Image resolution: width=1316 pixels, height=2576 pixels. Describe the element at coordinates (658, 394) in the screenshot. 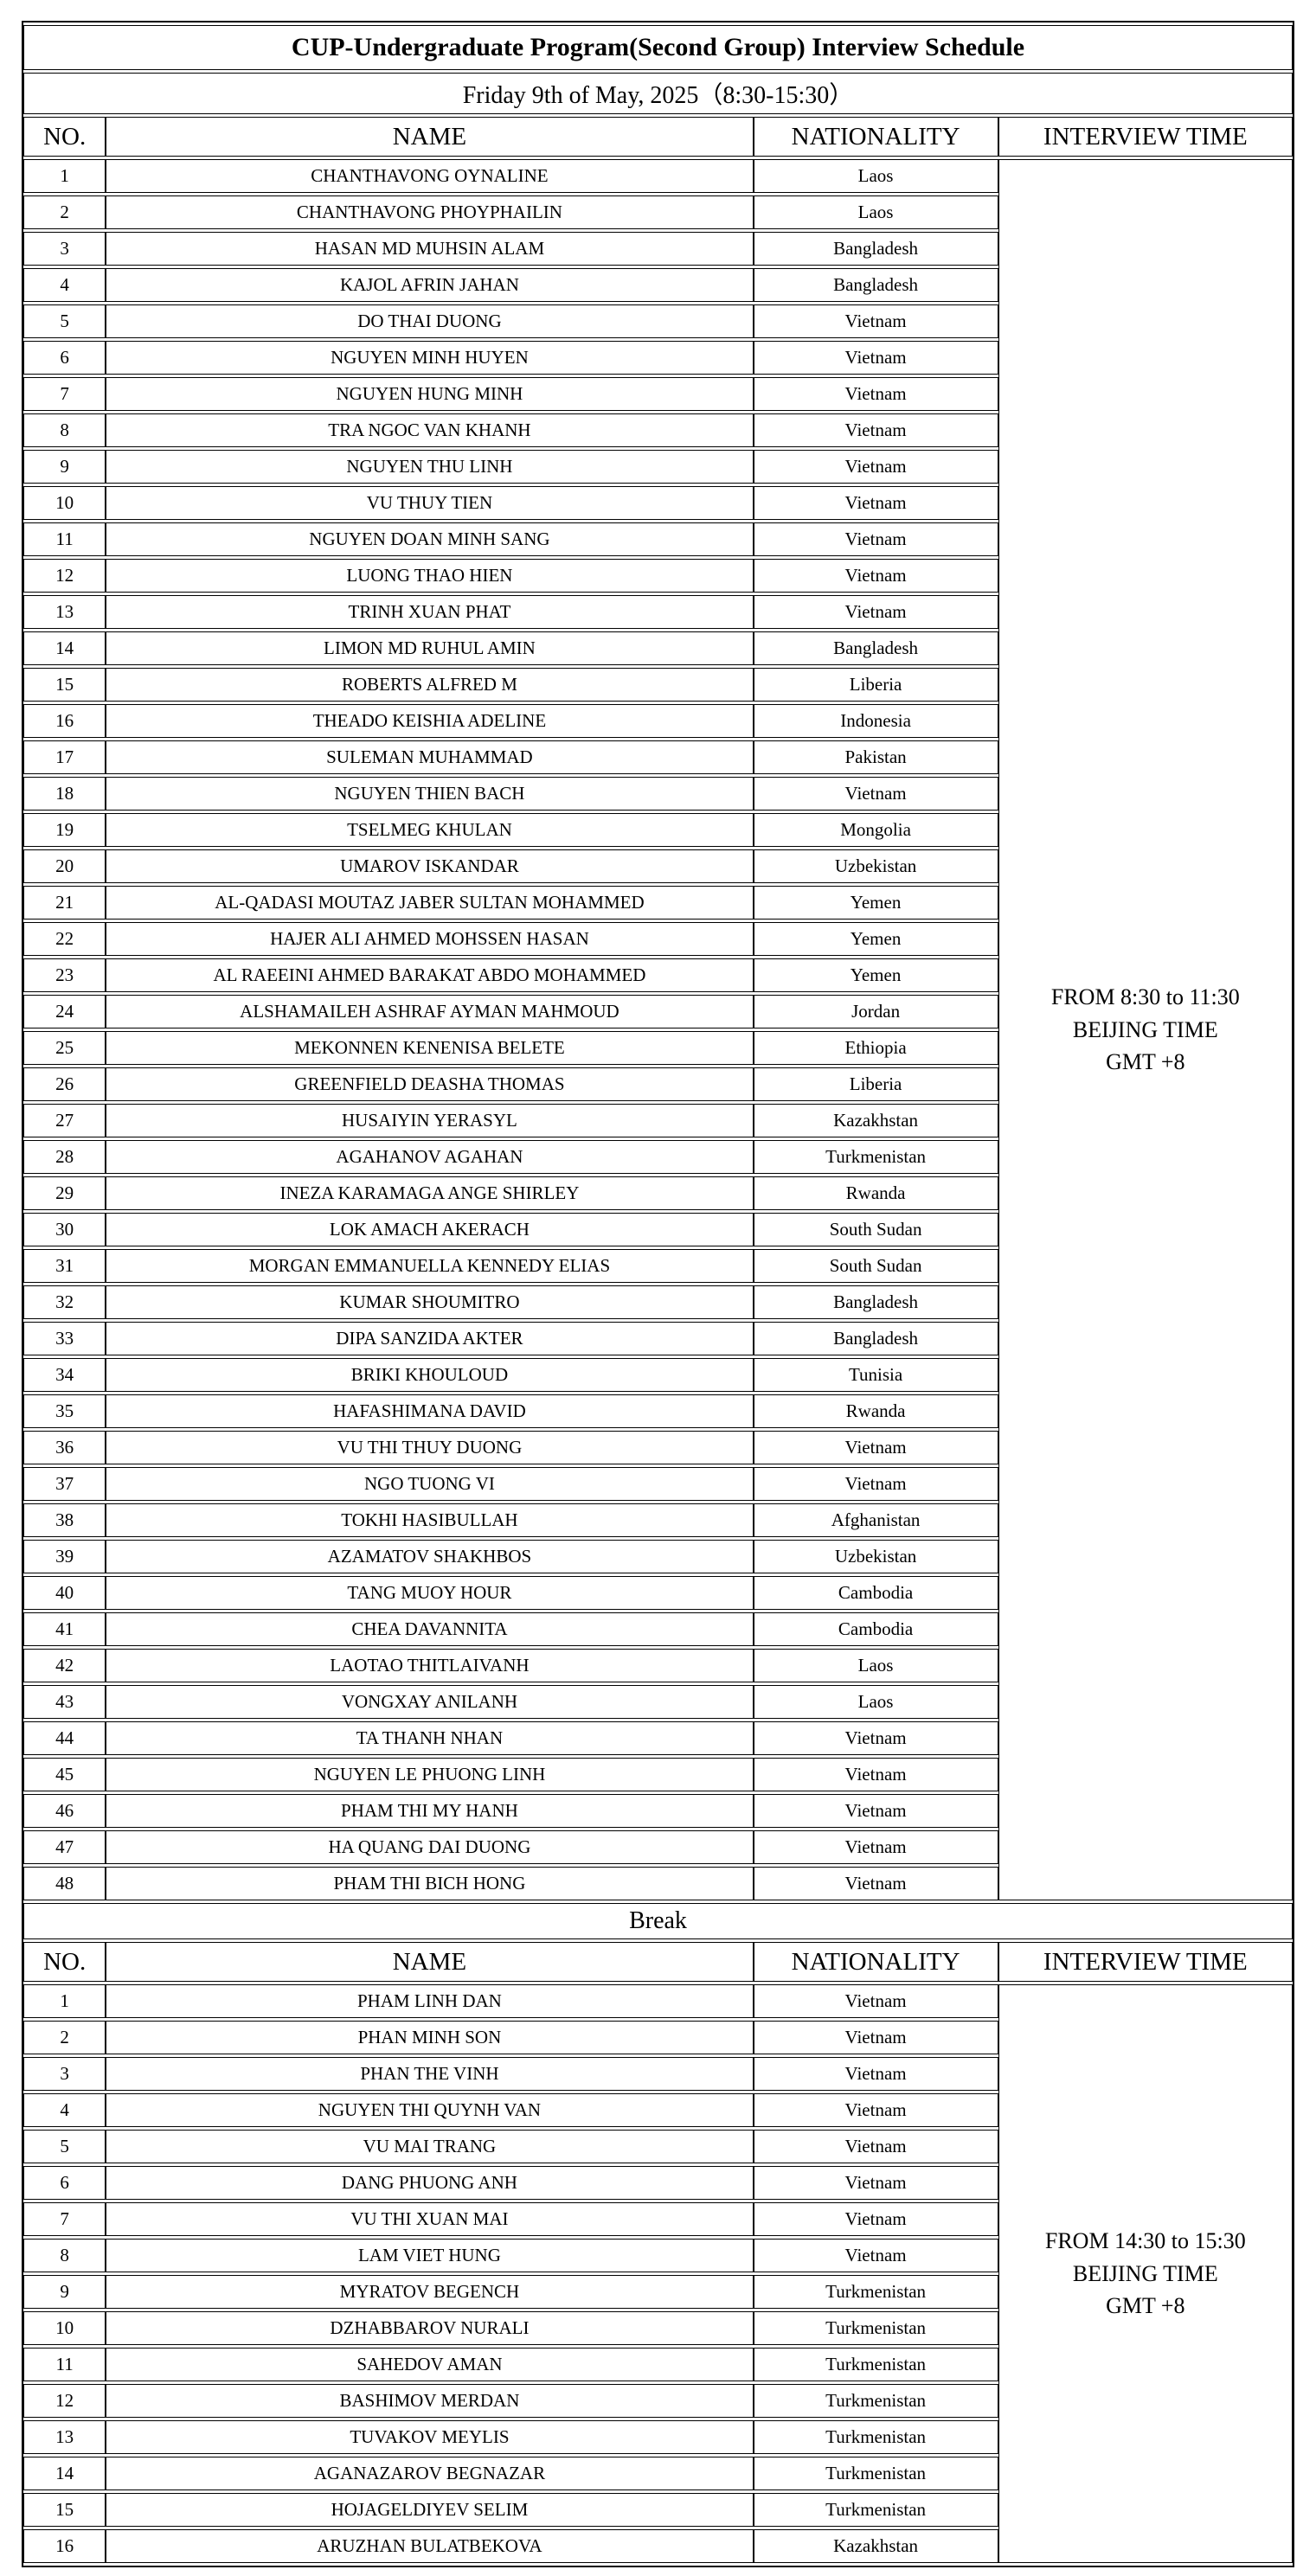

I see `table-row: 7 NGUYEN HUNG MINH Vietnam` at that location.